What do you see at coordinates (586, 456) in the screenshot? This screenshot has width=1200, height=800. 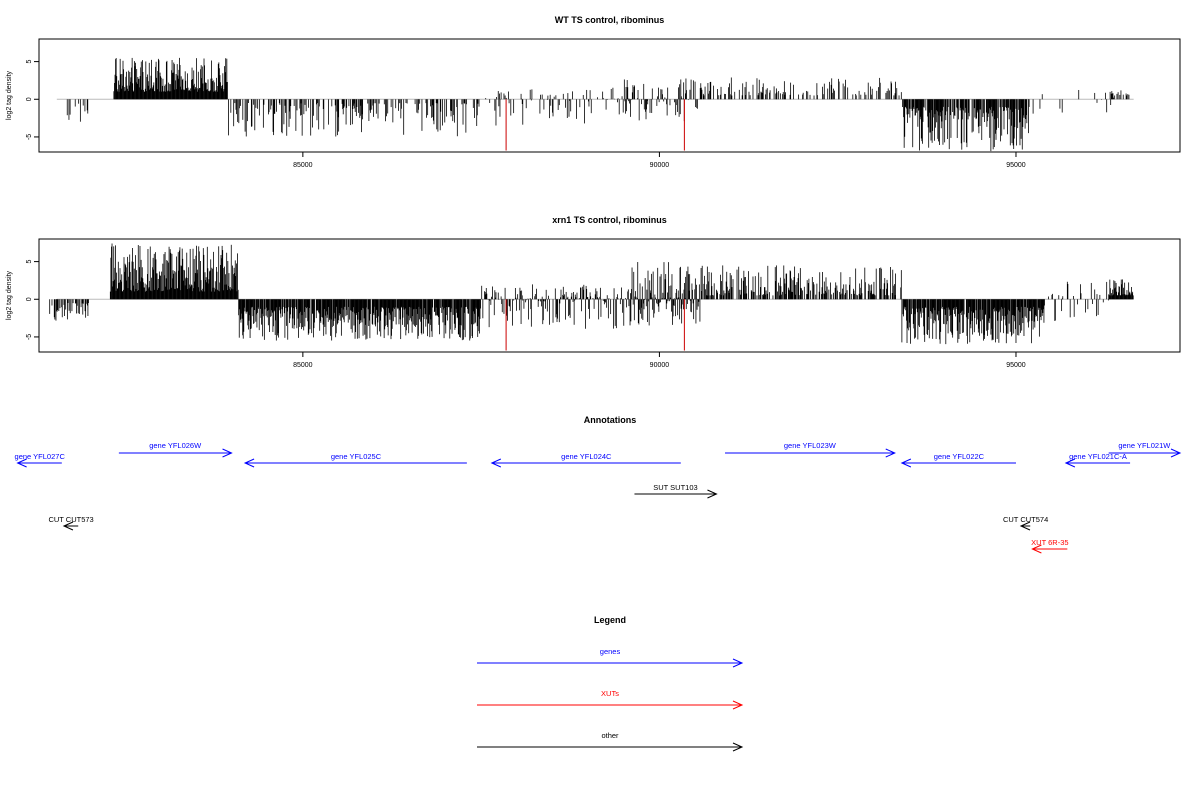 I see `annotation-label: gene YFL024C` at bounding box center [586, 456].